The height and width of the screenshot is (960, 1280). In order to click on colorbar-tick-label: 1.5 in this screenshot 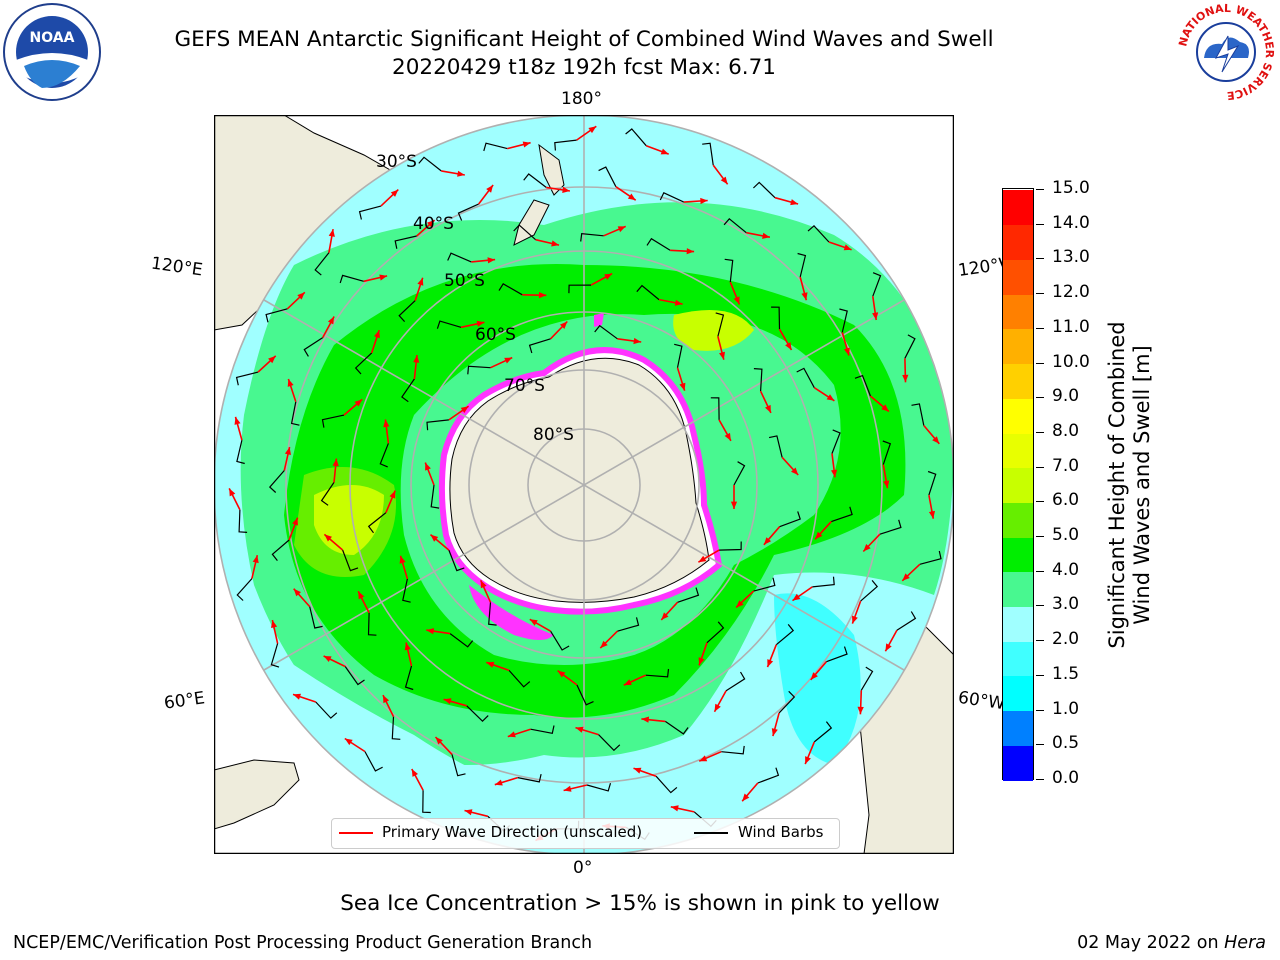, I will do `click(1066, 673)`.